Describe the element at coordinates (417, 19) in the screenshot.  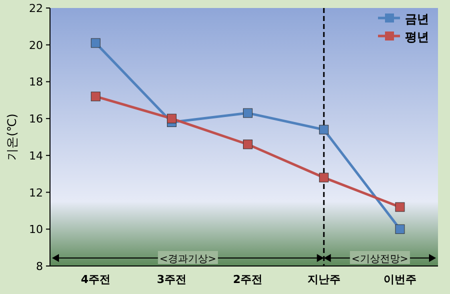
I see `legend-label: 금년` at that location.